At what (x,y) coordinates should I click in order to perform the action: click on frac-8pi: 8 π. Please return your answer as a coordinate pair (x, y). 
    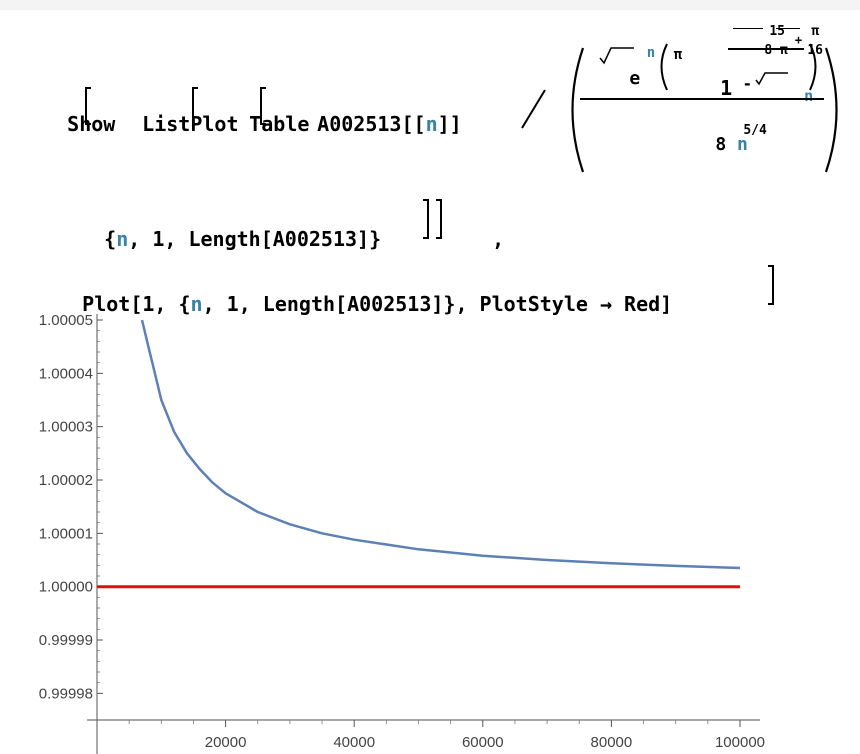
    Looking at the image, I should click on (760, 50).